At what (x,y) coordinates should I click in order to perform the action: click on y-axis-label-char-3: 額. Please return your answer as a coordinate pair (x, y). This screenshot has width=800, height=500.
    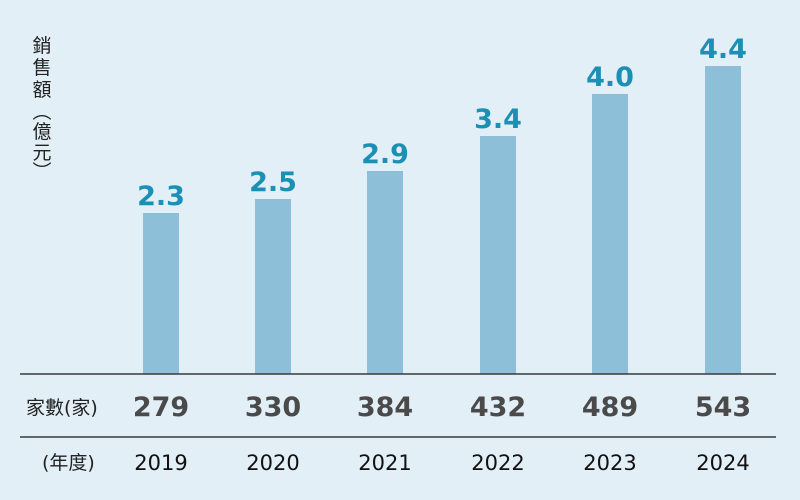
    Looking at the image, I should click on (41, 90).